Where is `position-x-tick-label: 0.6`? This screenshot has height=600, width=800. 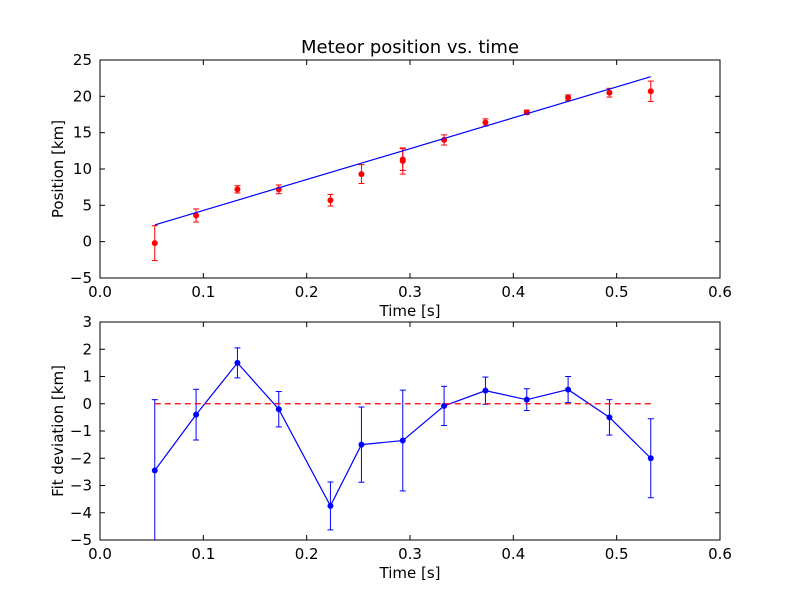
position-x-tick-label: 0.6 is located at coordinates (720, 292).